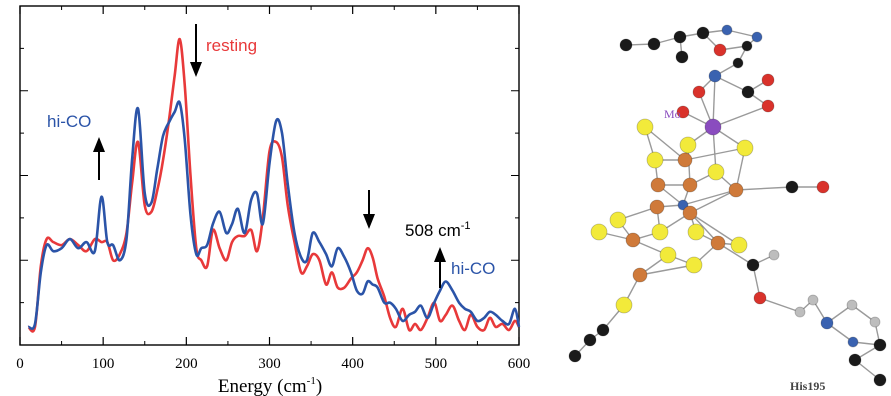 The height and width of the screenshot is (396, 891). I want to click on peak-508-label: 508 cm-1, so click(438, 230).